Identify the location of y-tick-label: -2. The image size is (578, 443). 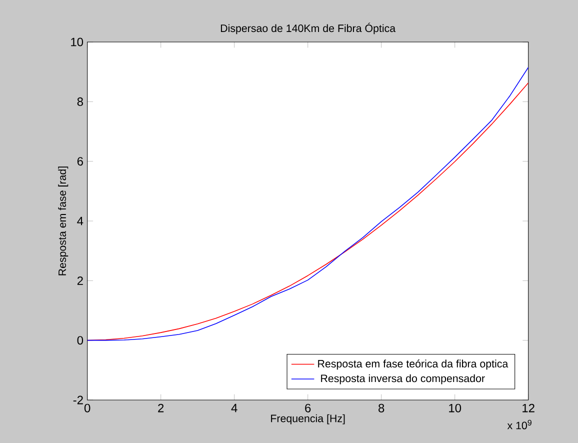
(78, 400).